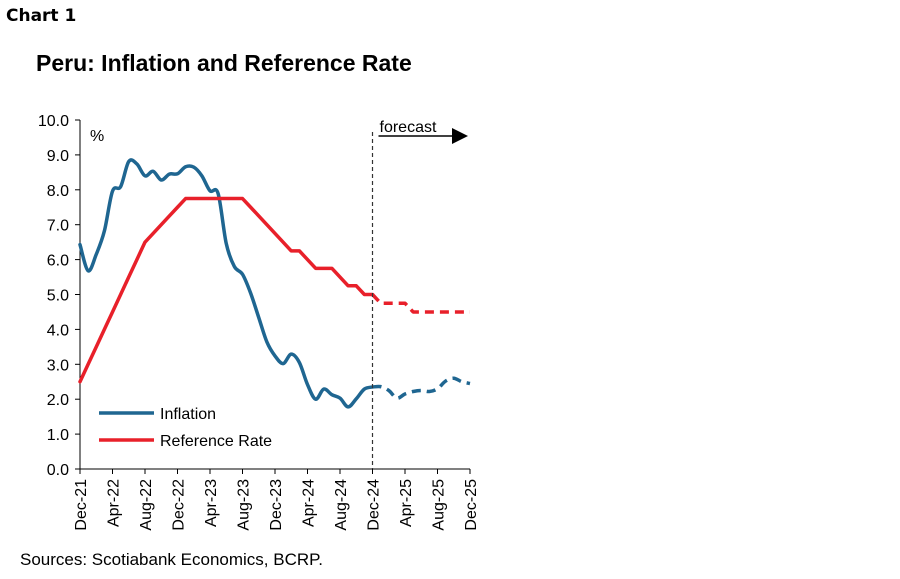 The width and height of the screenshot is (900, 579). I want to click on legend-label: Reference Rate, so click(216, 441).